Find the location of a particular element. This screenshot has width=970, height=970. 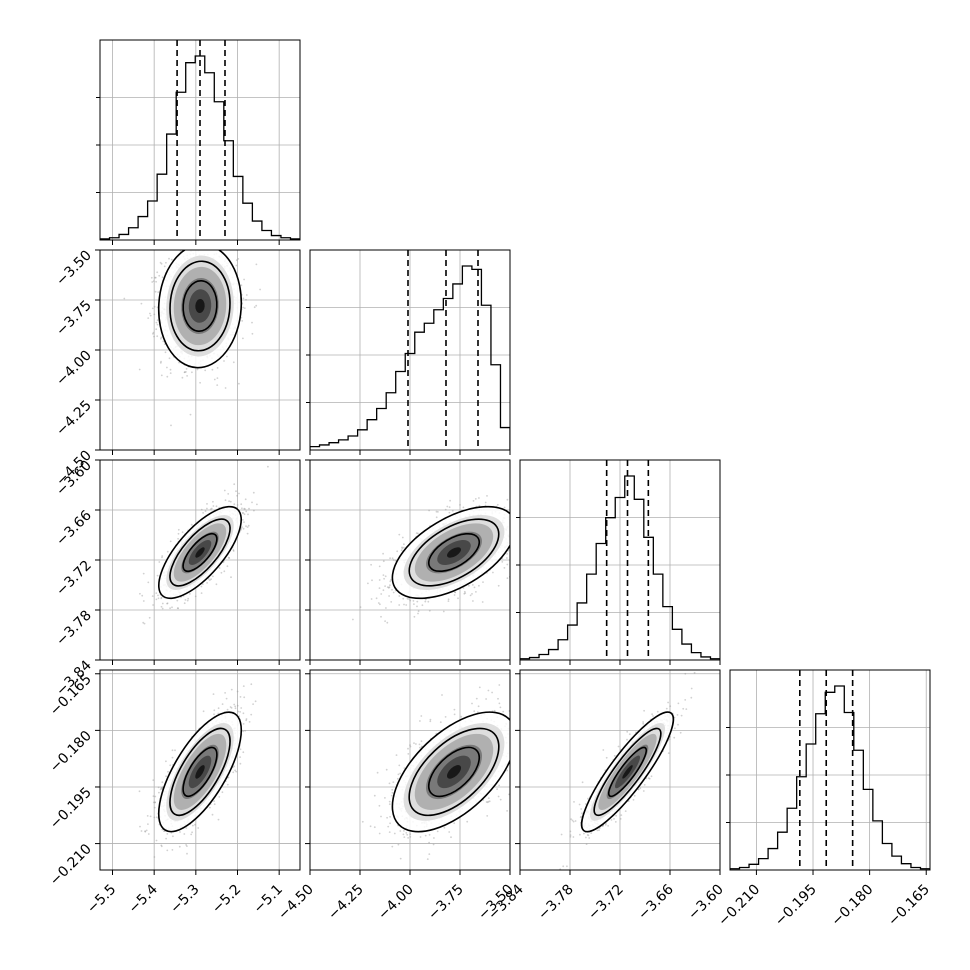

density-level is located at coordinates (454, 552).